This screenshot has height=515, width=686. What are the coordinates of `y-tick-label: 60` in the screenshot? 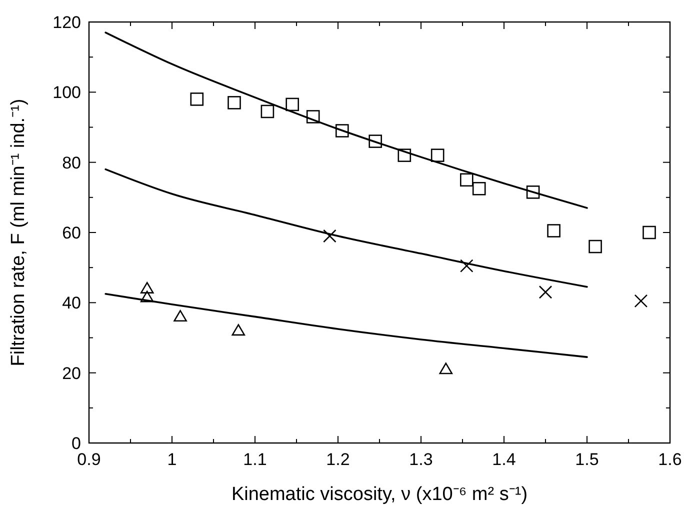 It's located at (71, 233).